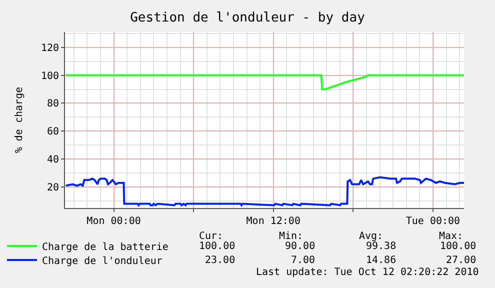  I want to click on text: 7.00, so click(303, 260).